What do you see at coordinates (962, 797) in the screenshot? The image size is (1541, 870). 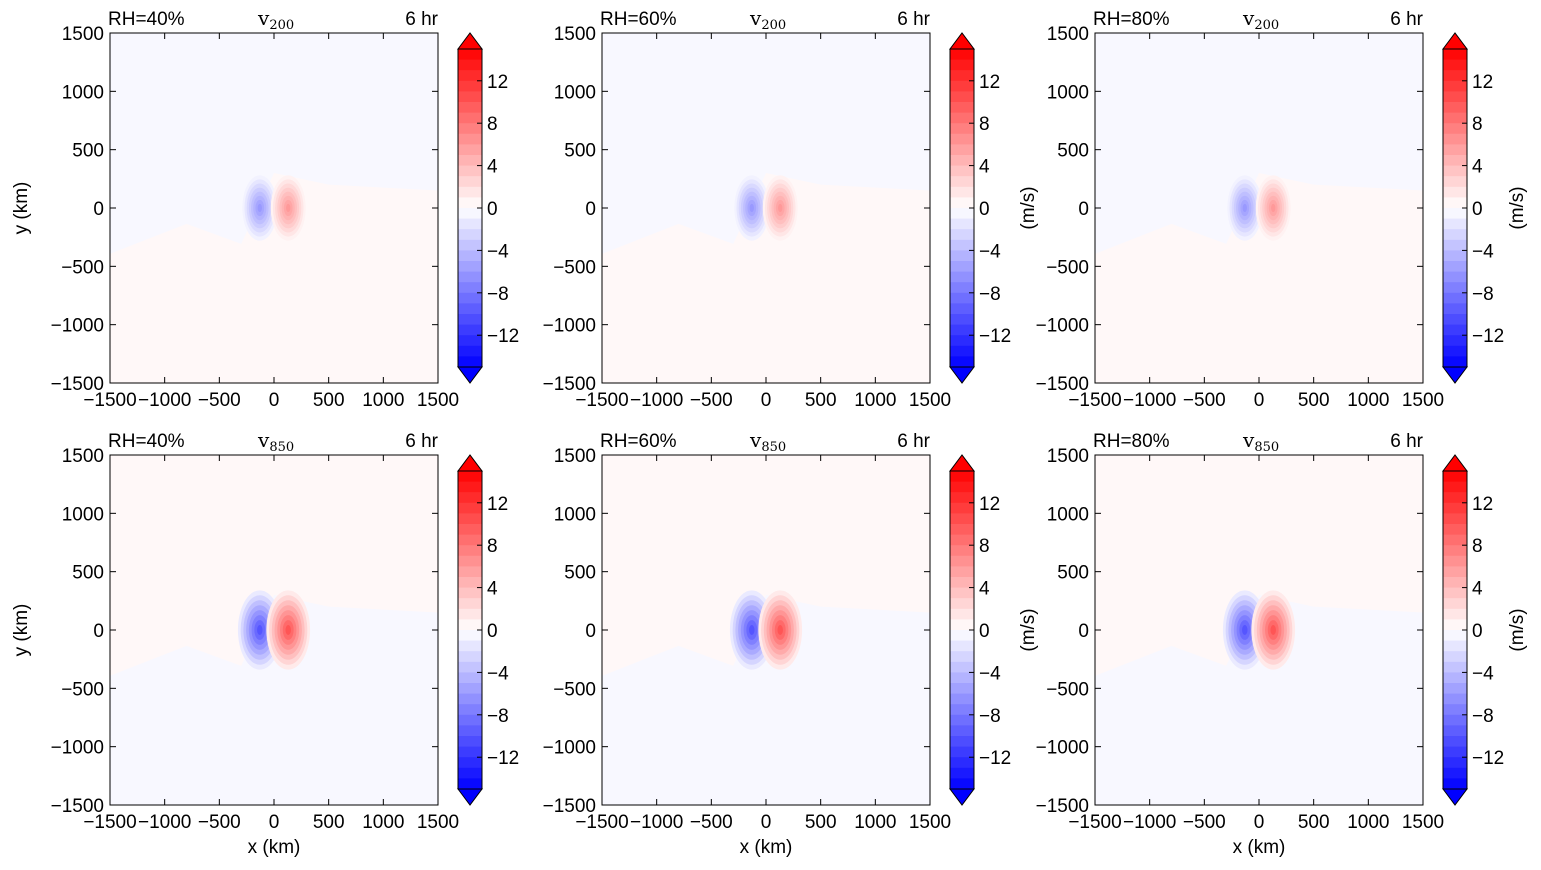 I see `colorbar-extend-bottom` at bounding box center [962, 797].